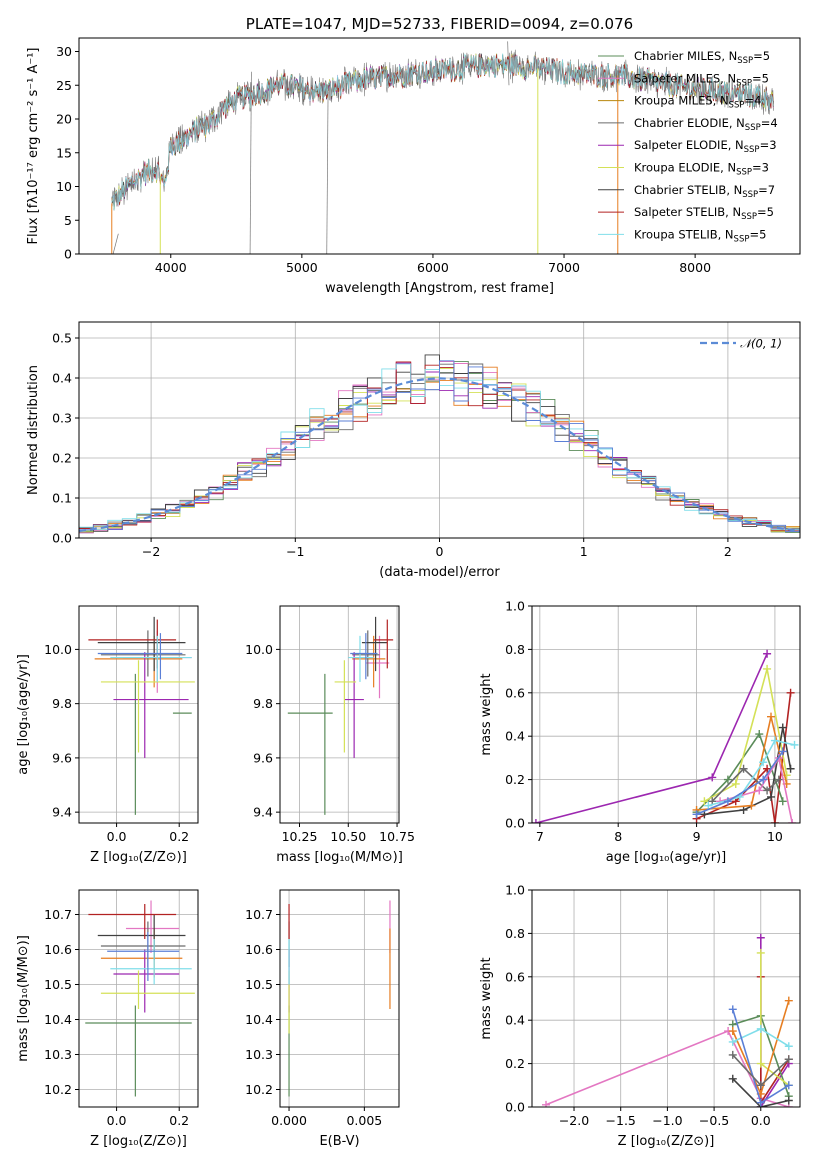 The image size is (819, 1170). I want to click on y-tick-label: 9.6, so click(62, 757).